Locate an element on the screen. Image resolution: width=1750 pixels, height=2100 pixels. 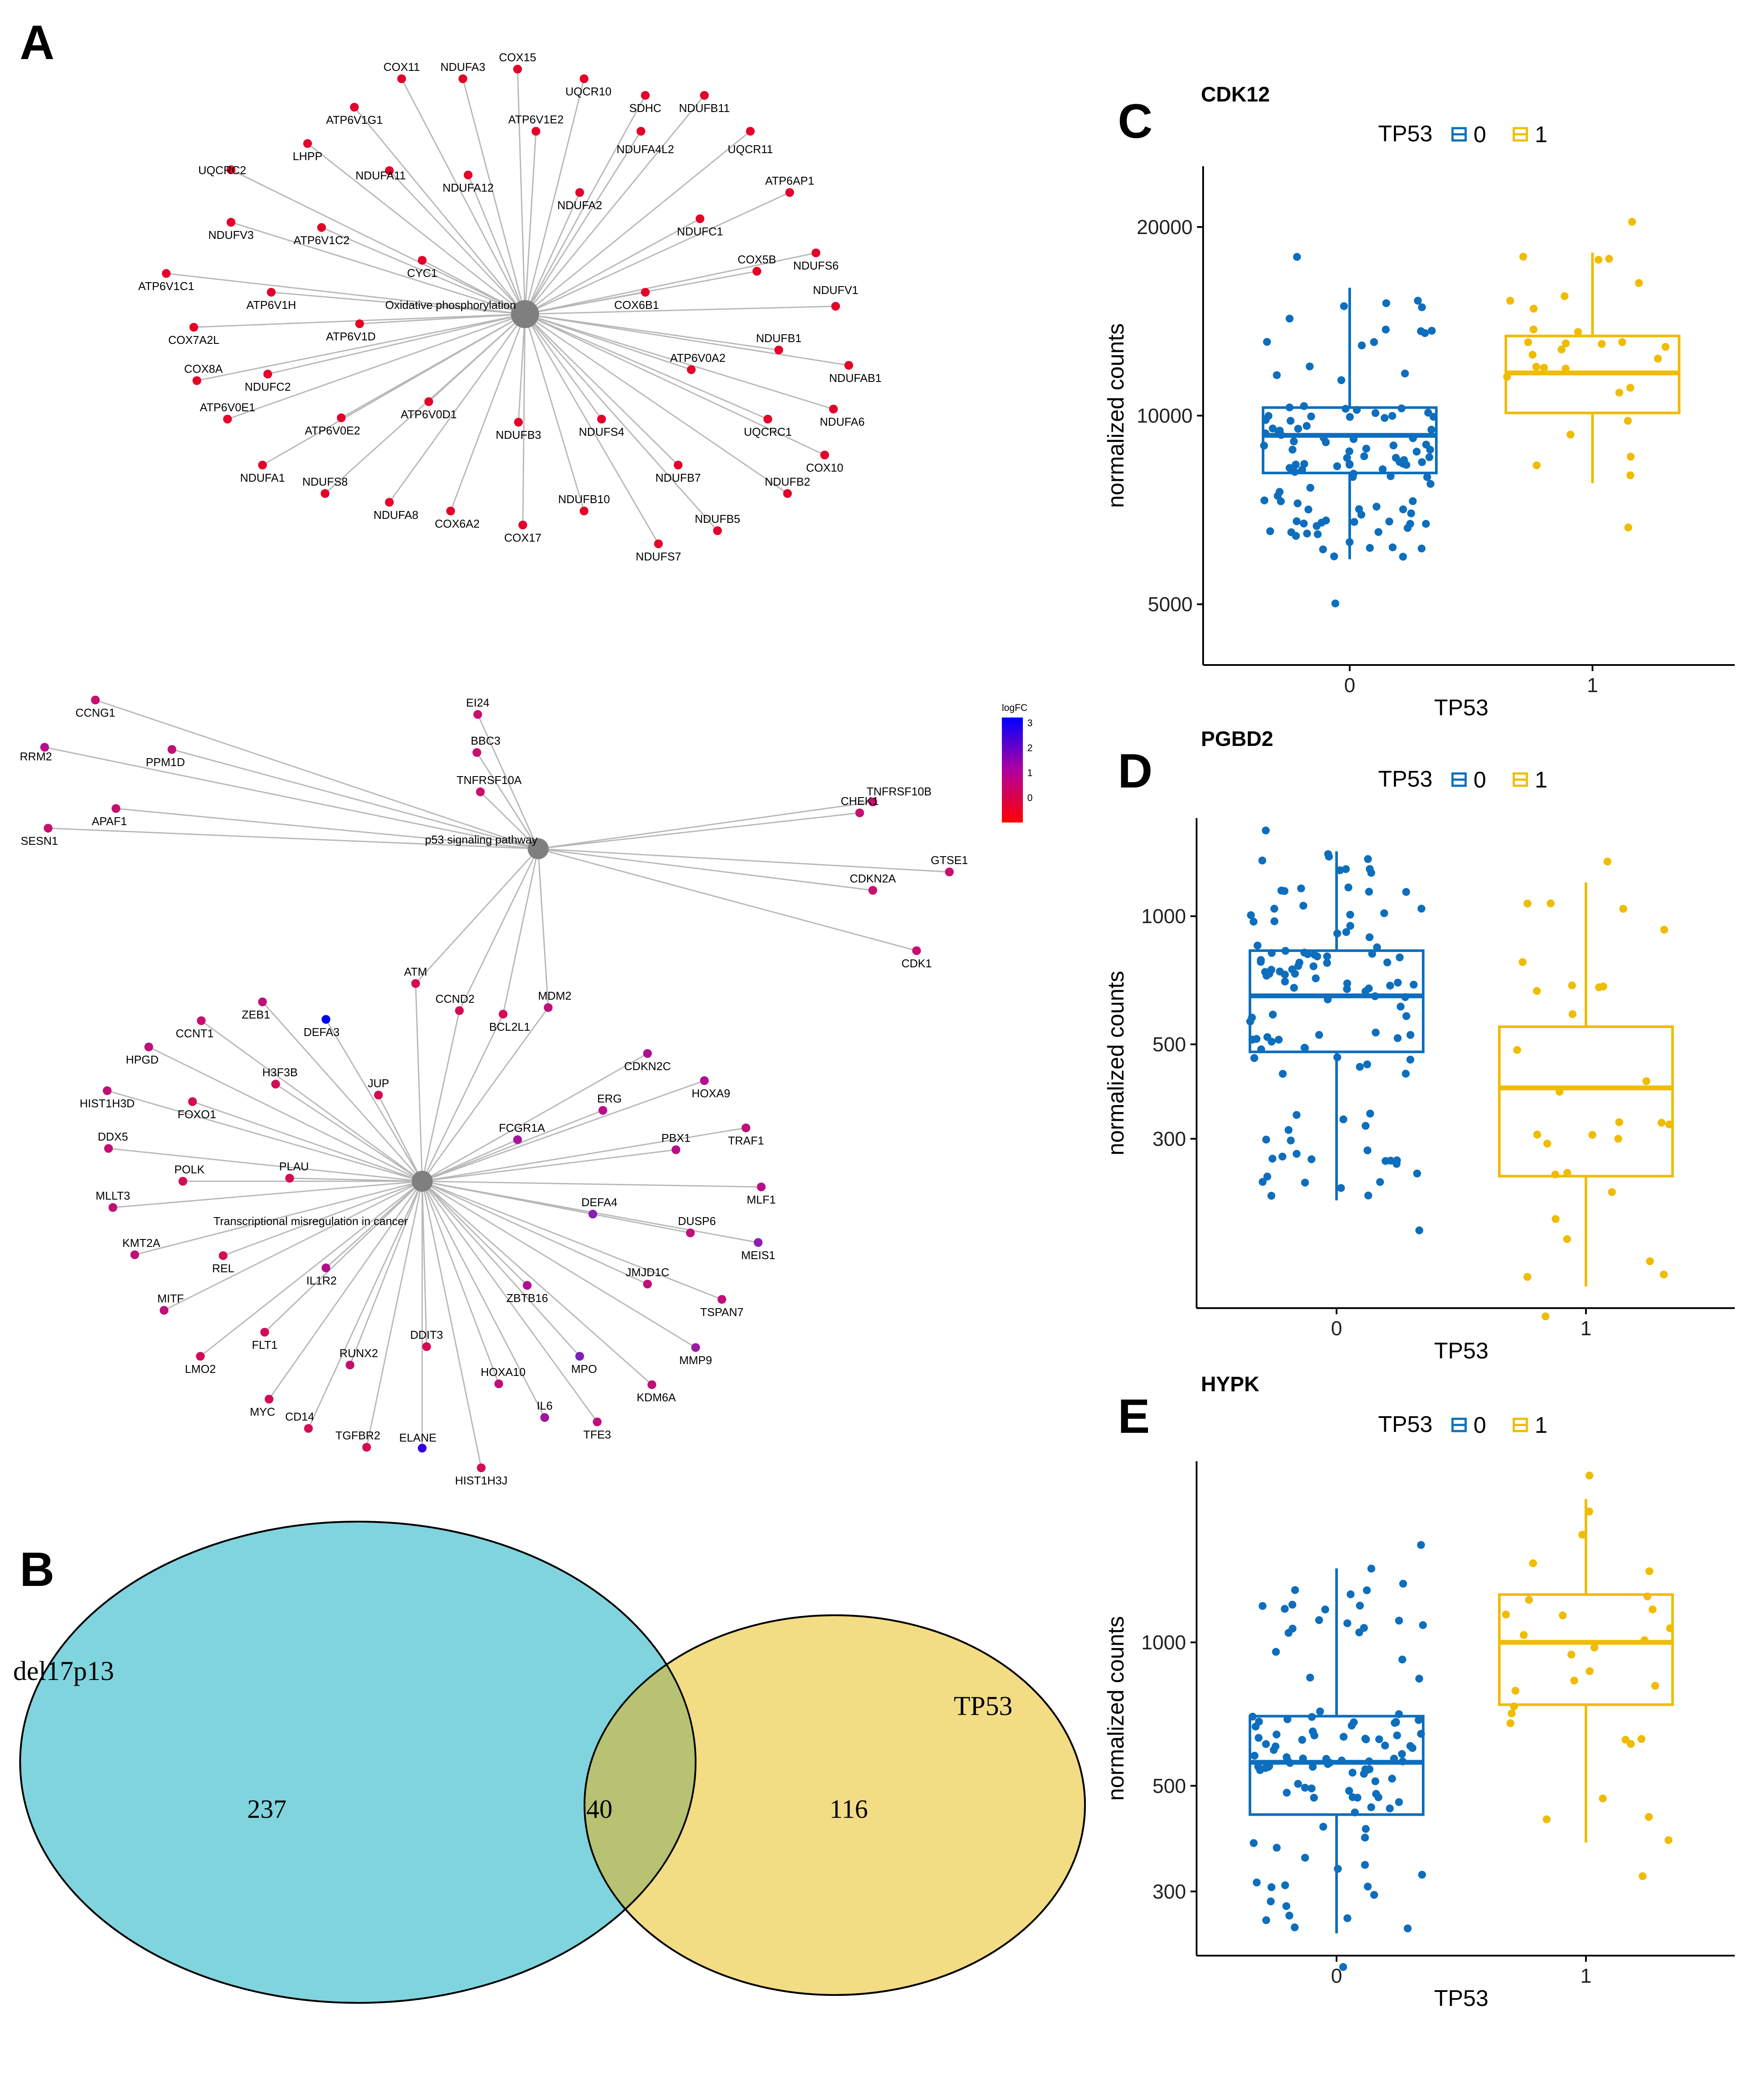
gene-label: ZEB1 is located at coordinates (256, 1014).